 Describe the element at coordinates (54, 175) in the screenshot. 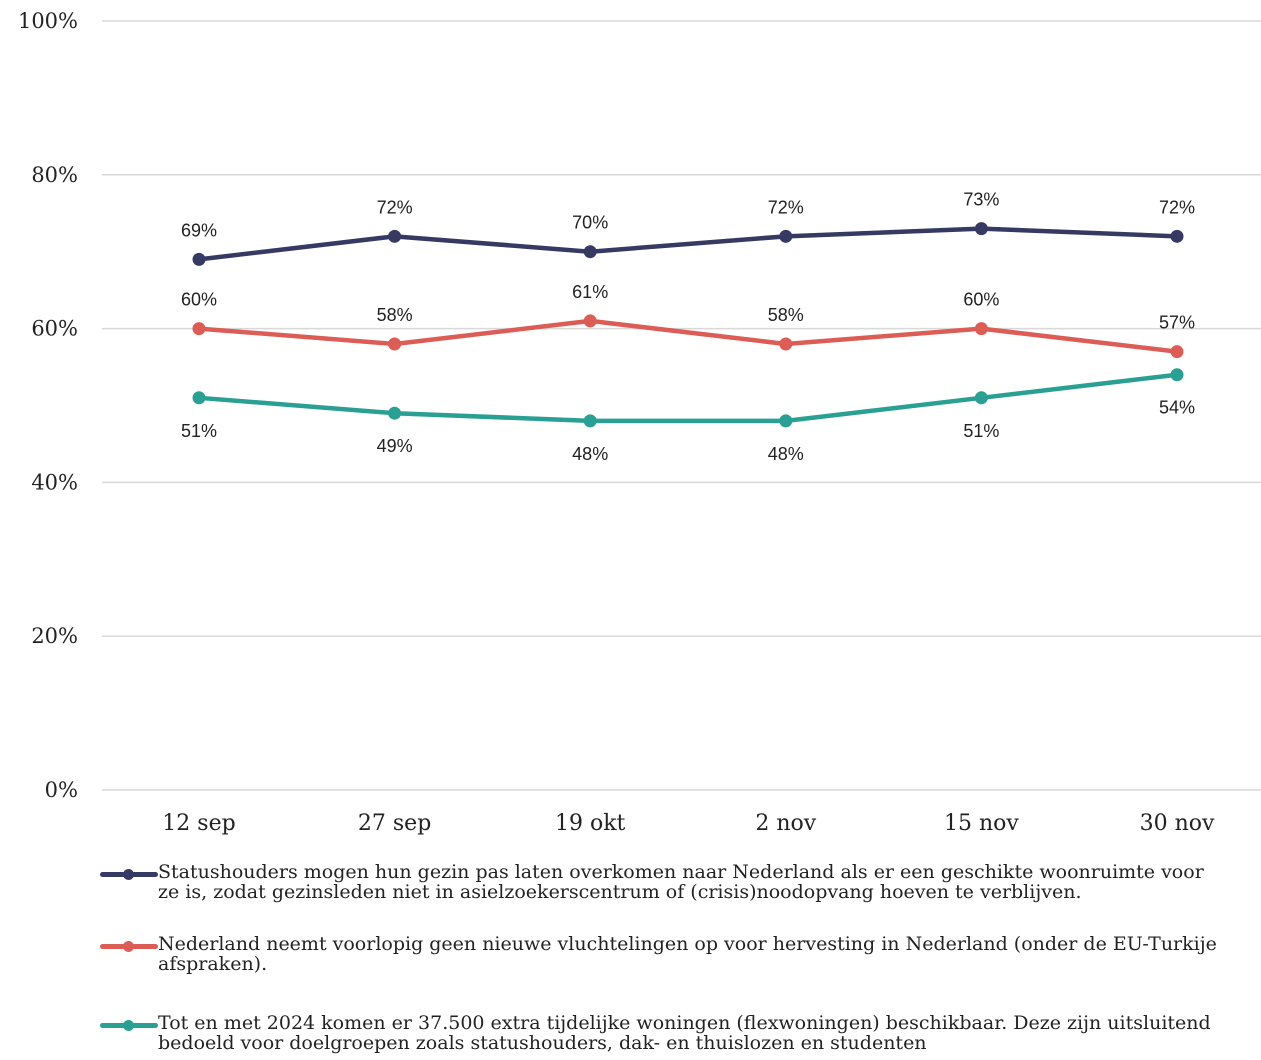

I see `y-tick-label-4: 80%` at that location.